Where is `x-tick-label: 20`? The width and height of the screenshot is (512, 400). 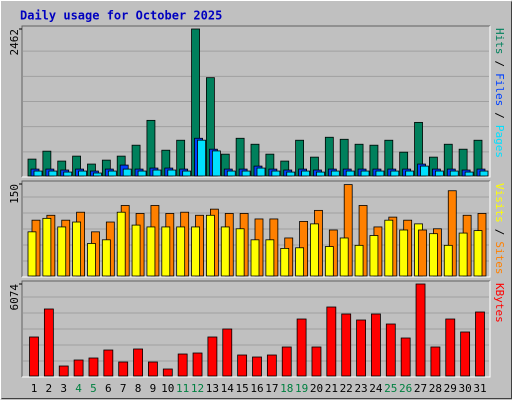
x-tick-label: 20 is located at coordinates (316, 388).